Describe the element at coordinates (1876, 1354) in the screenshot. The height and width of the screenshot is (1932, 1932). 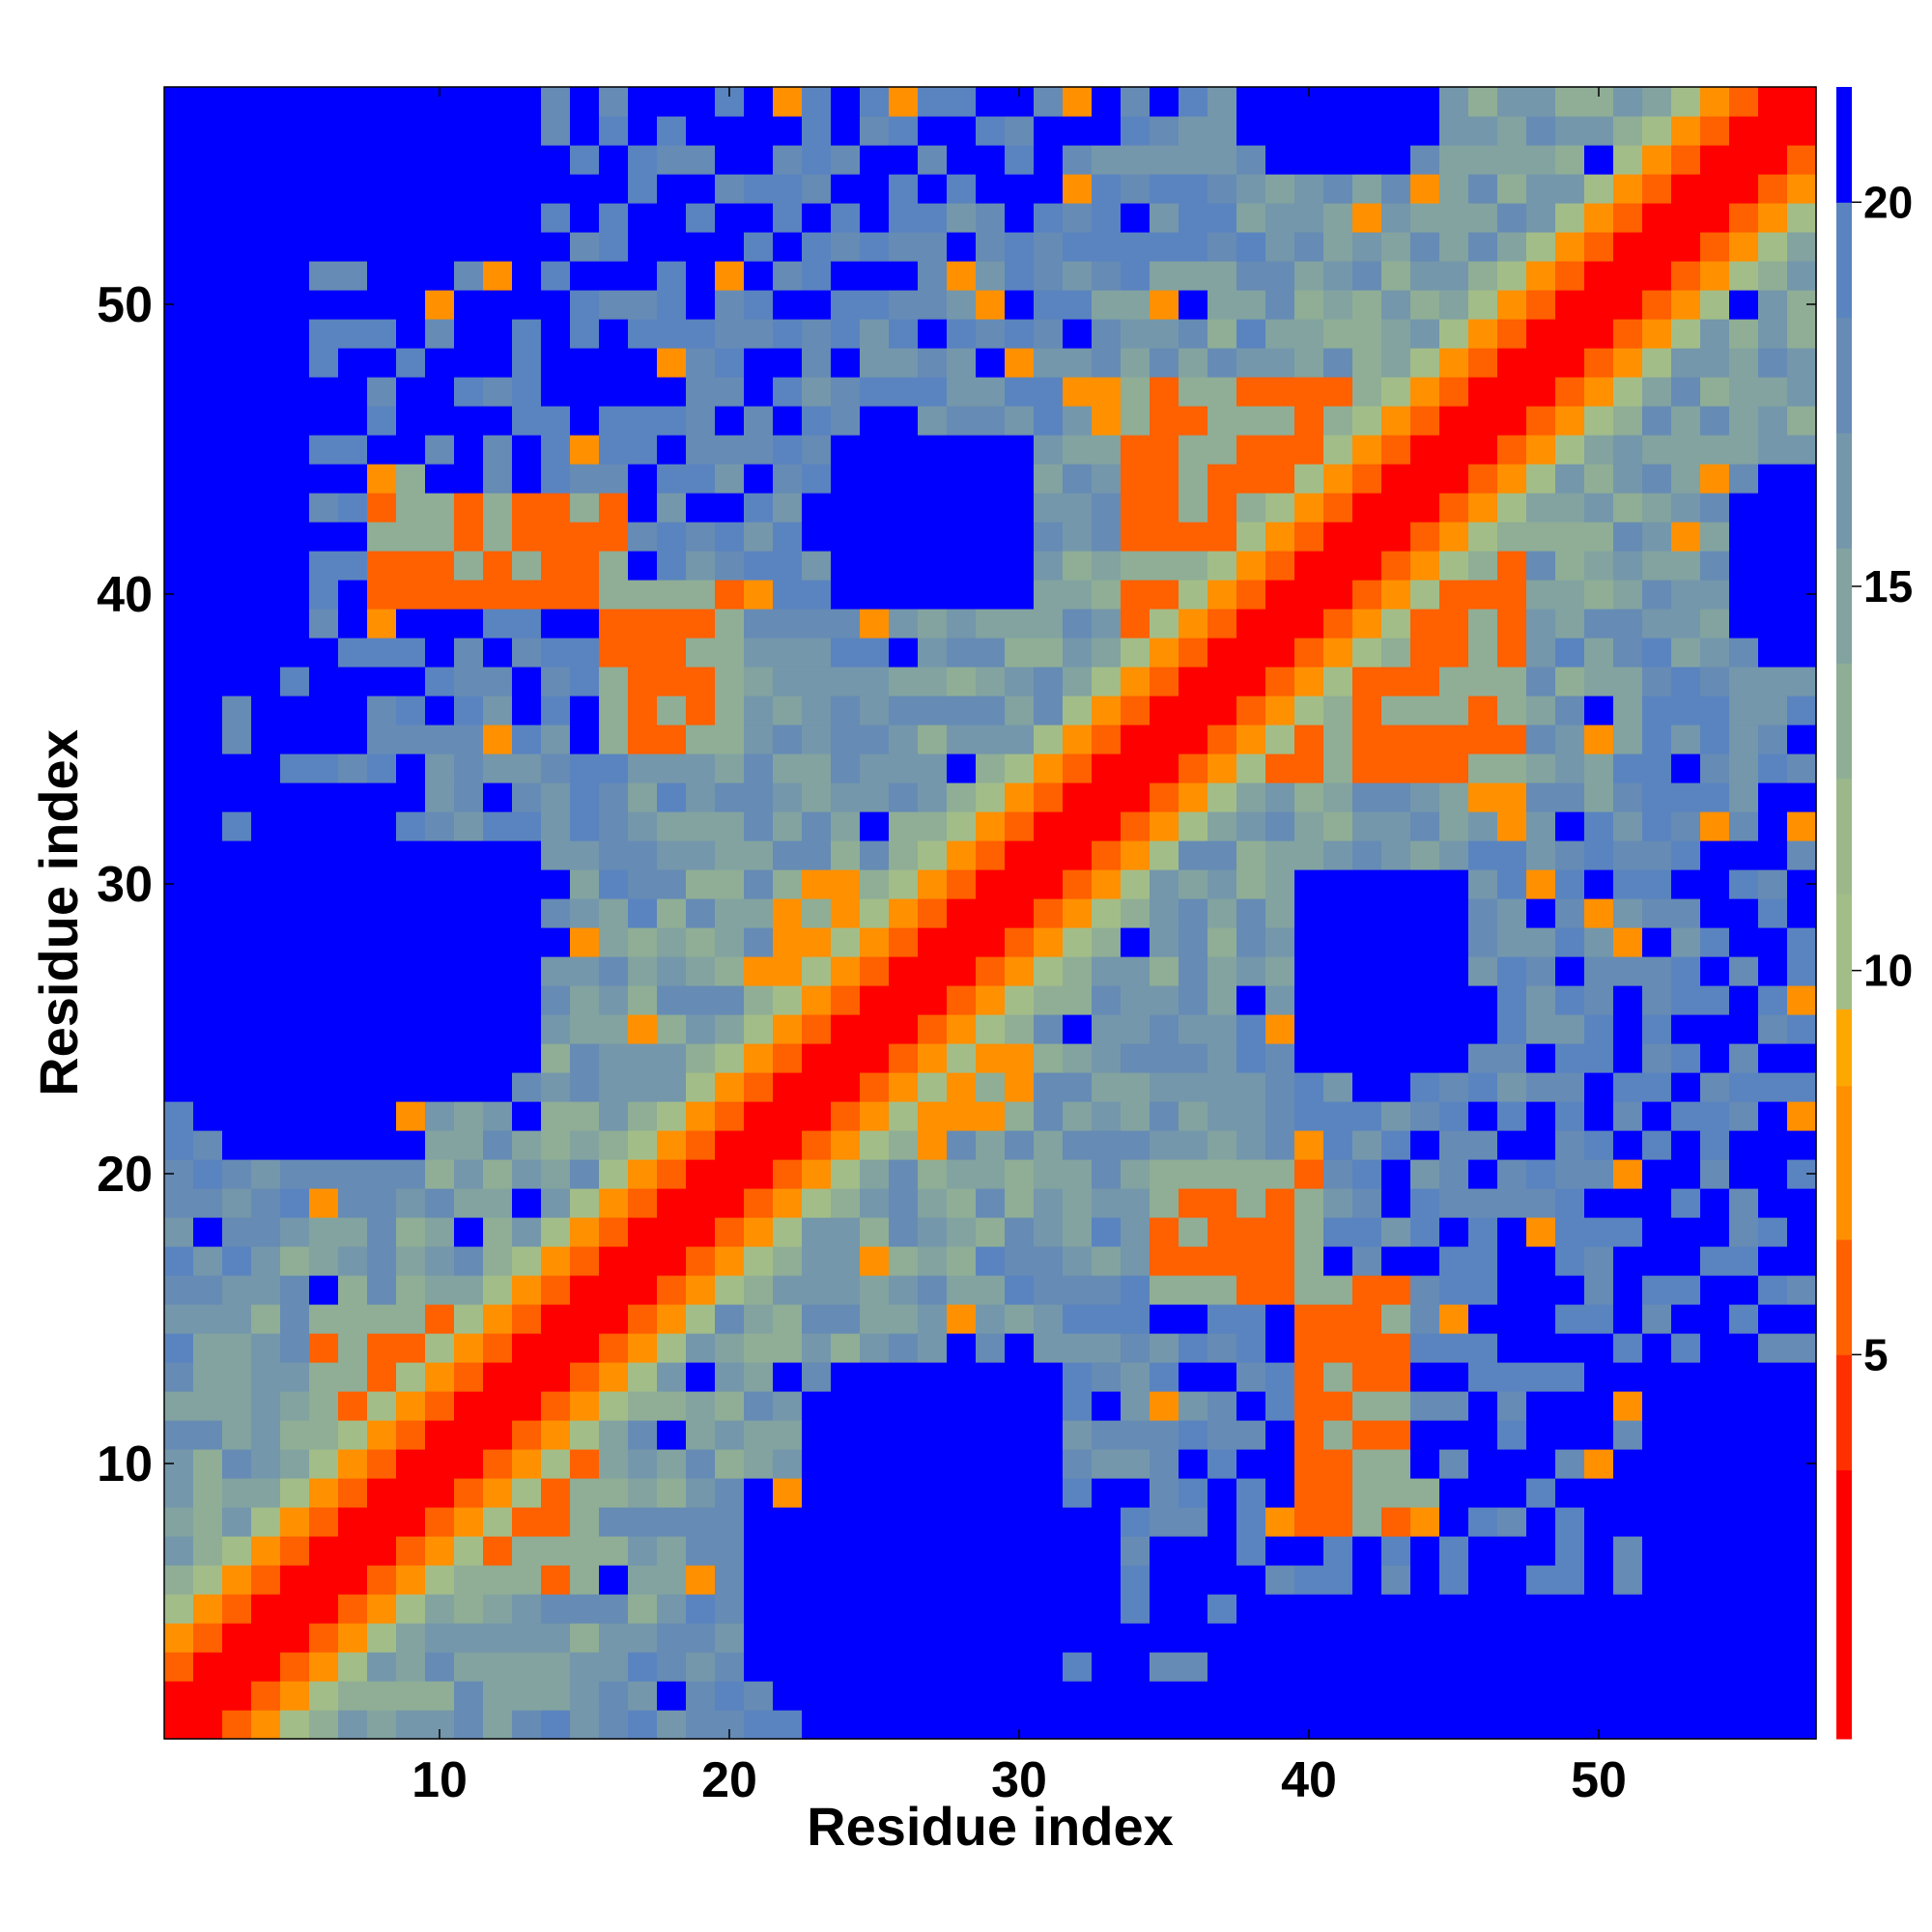
I see `colorbar-tick-label: 5` at that location.